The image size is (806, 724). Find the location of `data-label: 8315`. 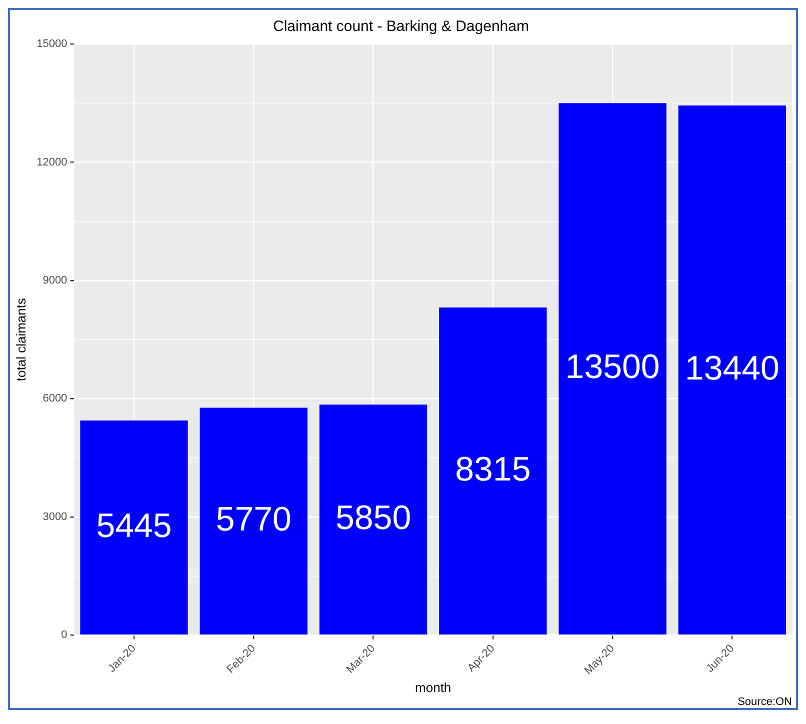

data-label: 8315 is located at coordinates (493, 469).